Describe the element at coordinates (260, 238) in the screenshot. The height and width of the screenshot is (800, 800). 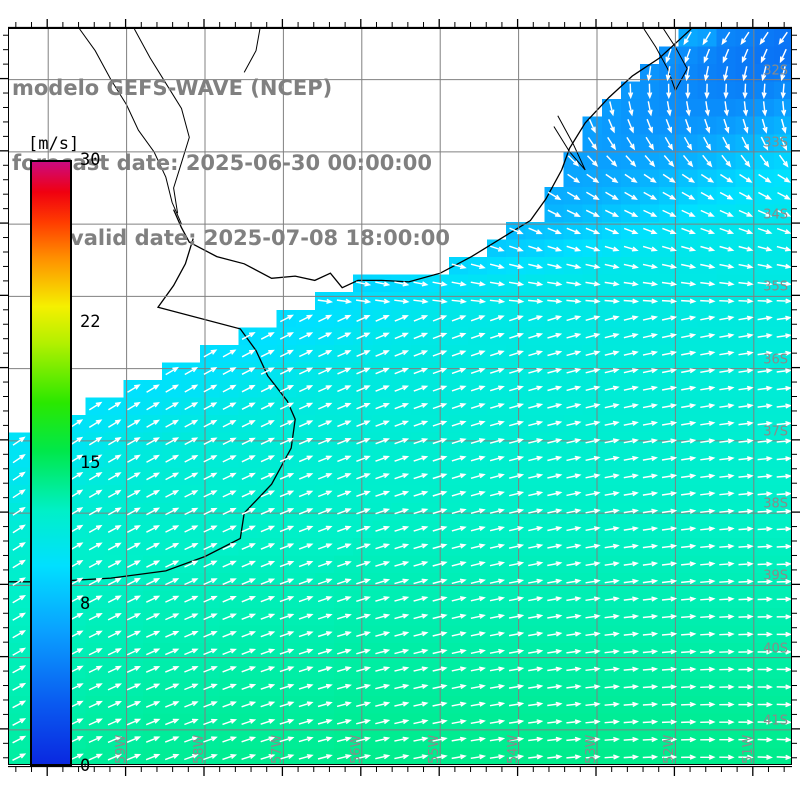
I see `title-valid-date-line: valid date: 2025-07-08 18:00:00` at that location.